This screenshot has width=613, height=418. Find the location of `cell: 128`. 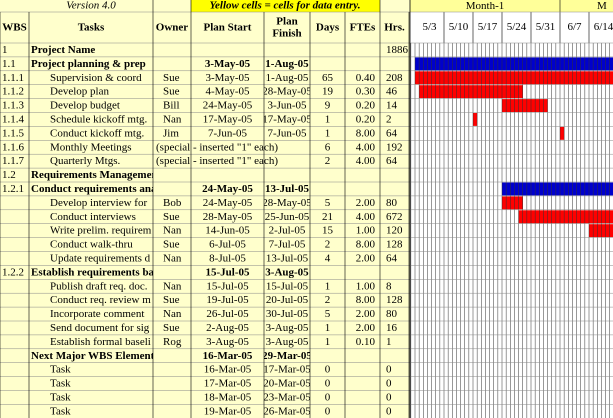

cell: 128 is located at coordinates (394, 300).